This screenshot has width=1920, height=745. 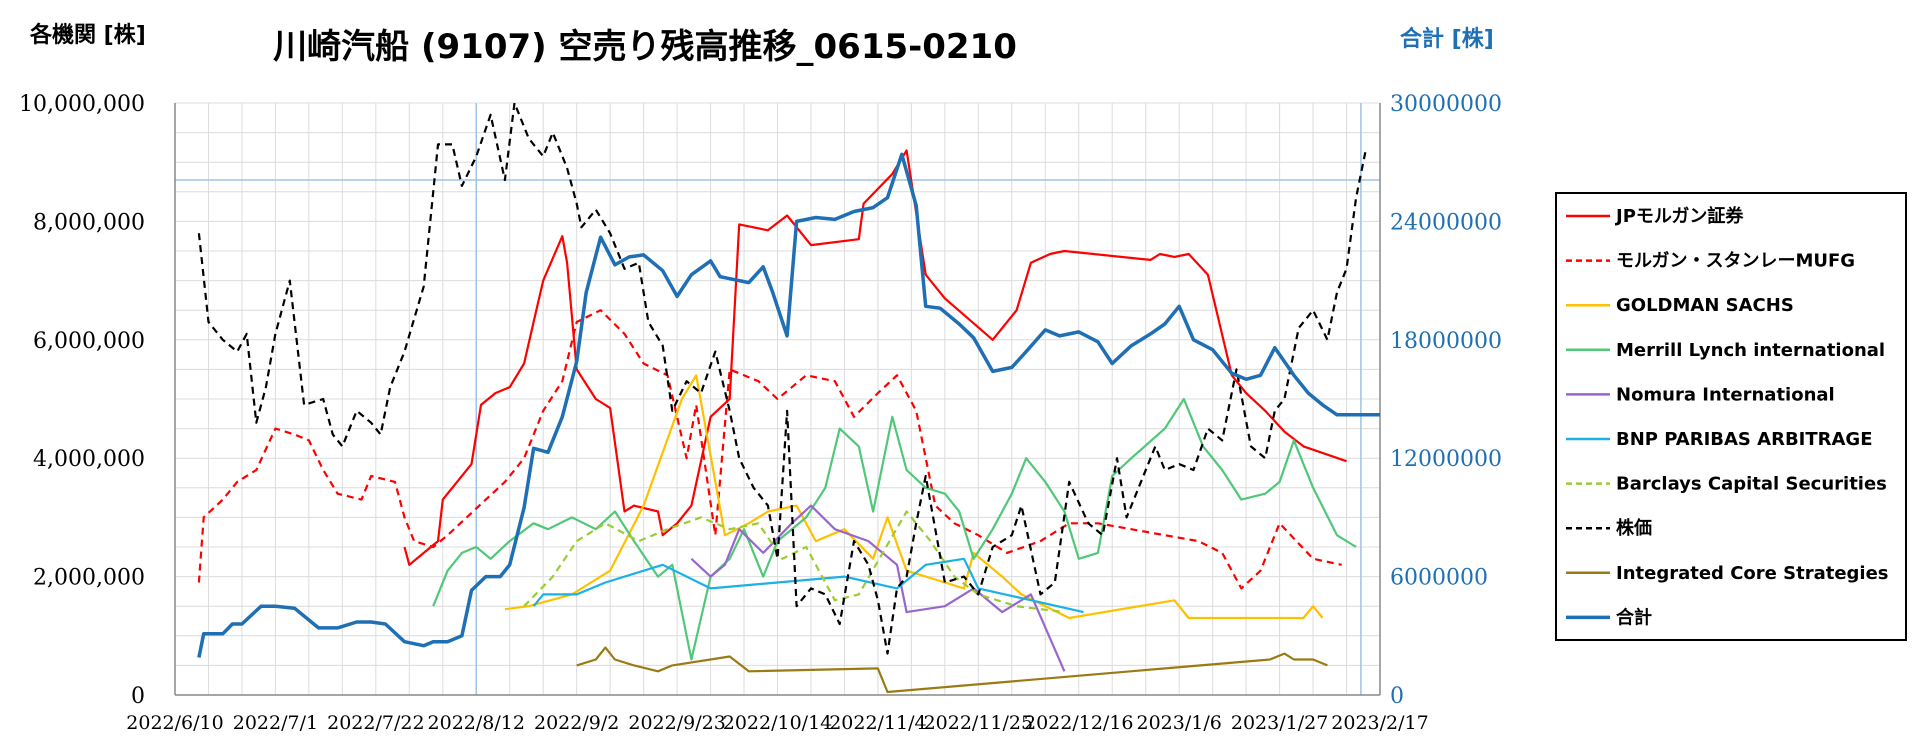 What do you see at coordinates (1751, 484) in the screenshot?
I see `legend-label: Barclays Capital Securities` at bounding box center [1751, 484].